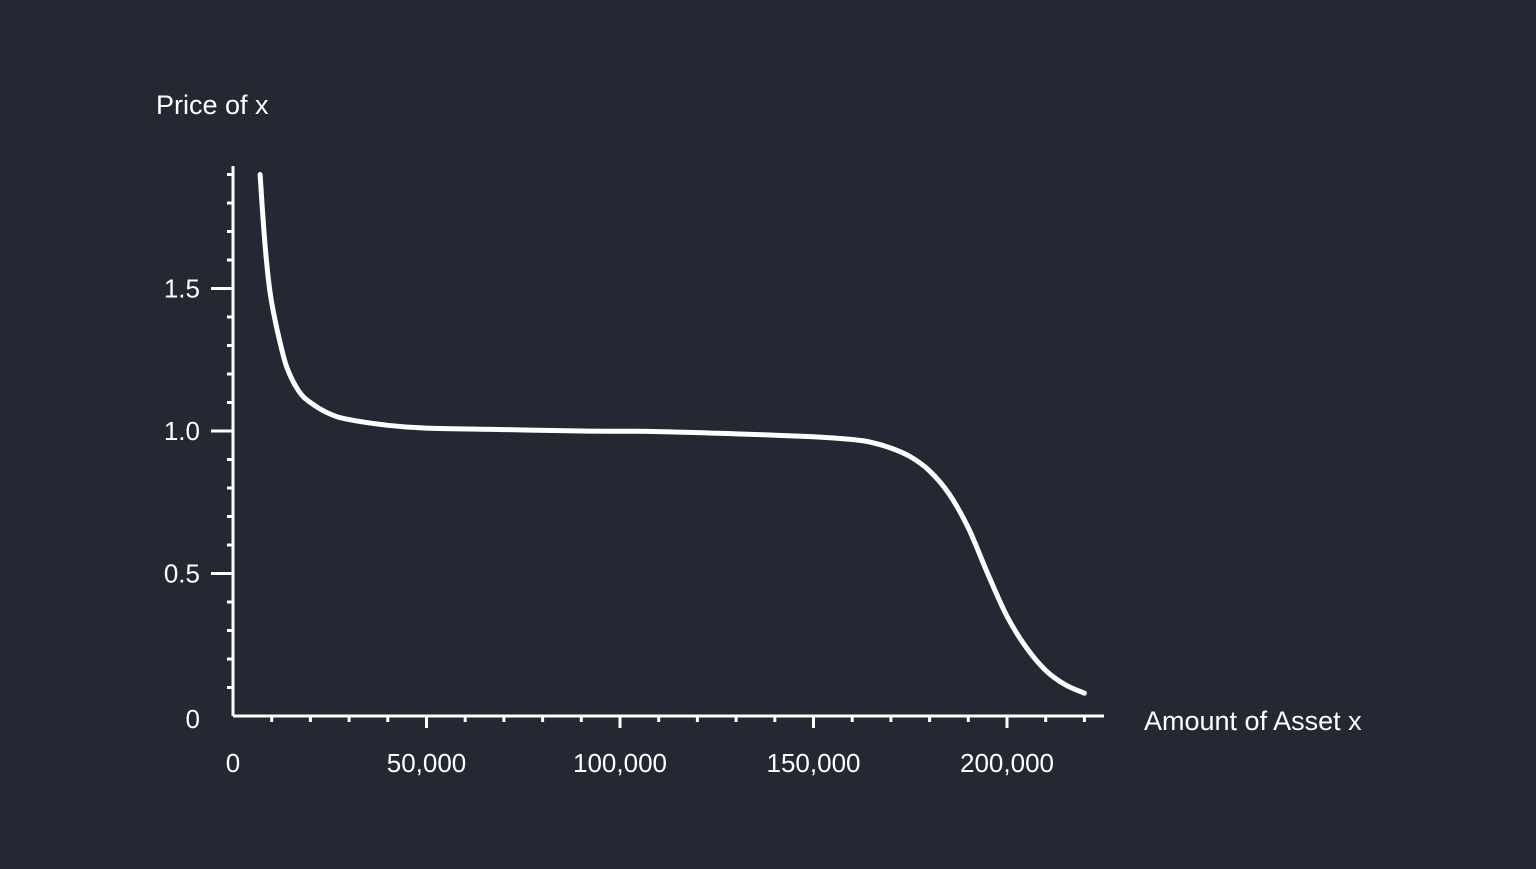 The height and width of the screenshot is (869, 1536). Describe the element at coordinates (233, 763) in the screenshot. I see `x-tick-label: 0` at that location.